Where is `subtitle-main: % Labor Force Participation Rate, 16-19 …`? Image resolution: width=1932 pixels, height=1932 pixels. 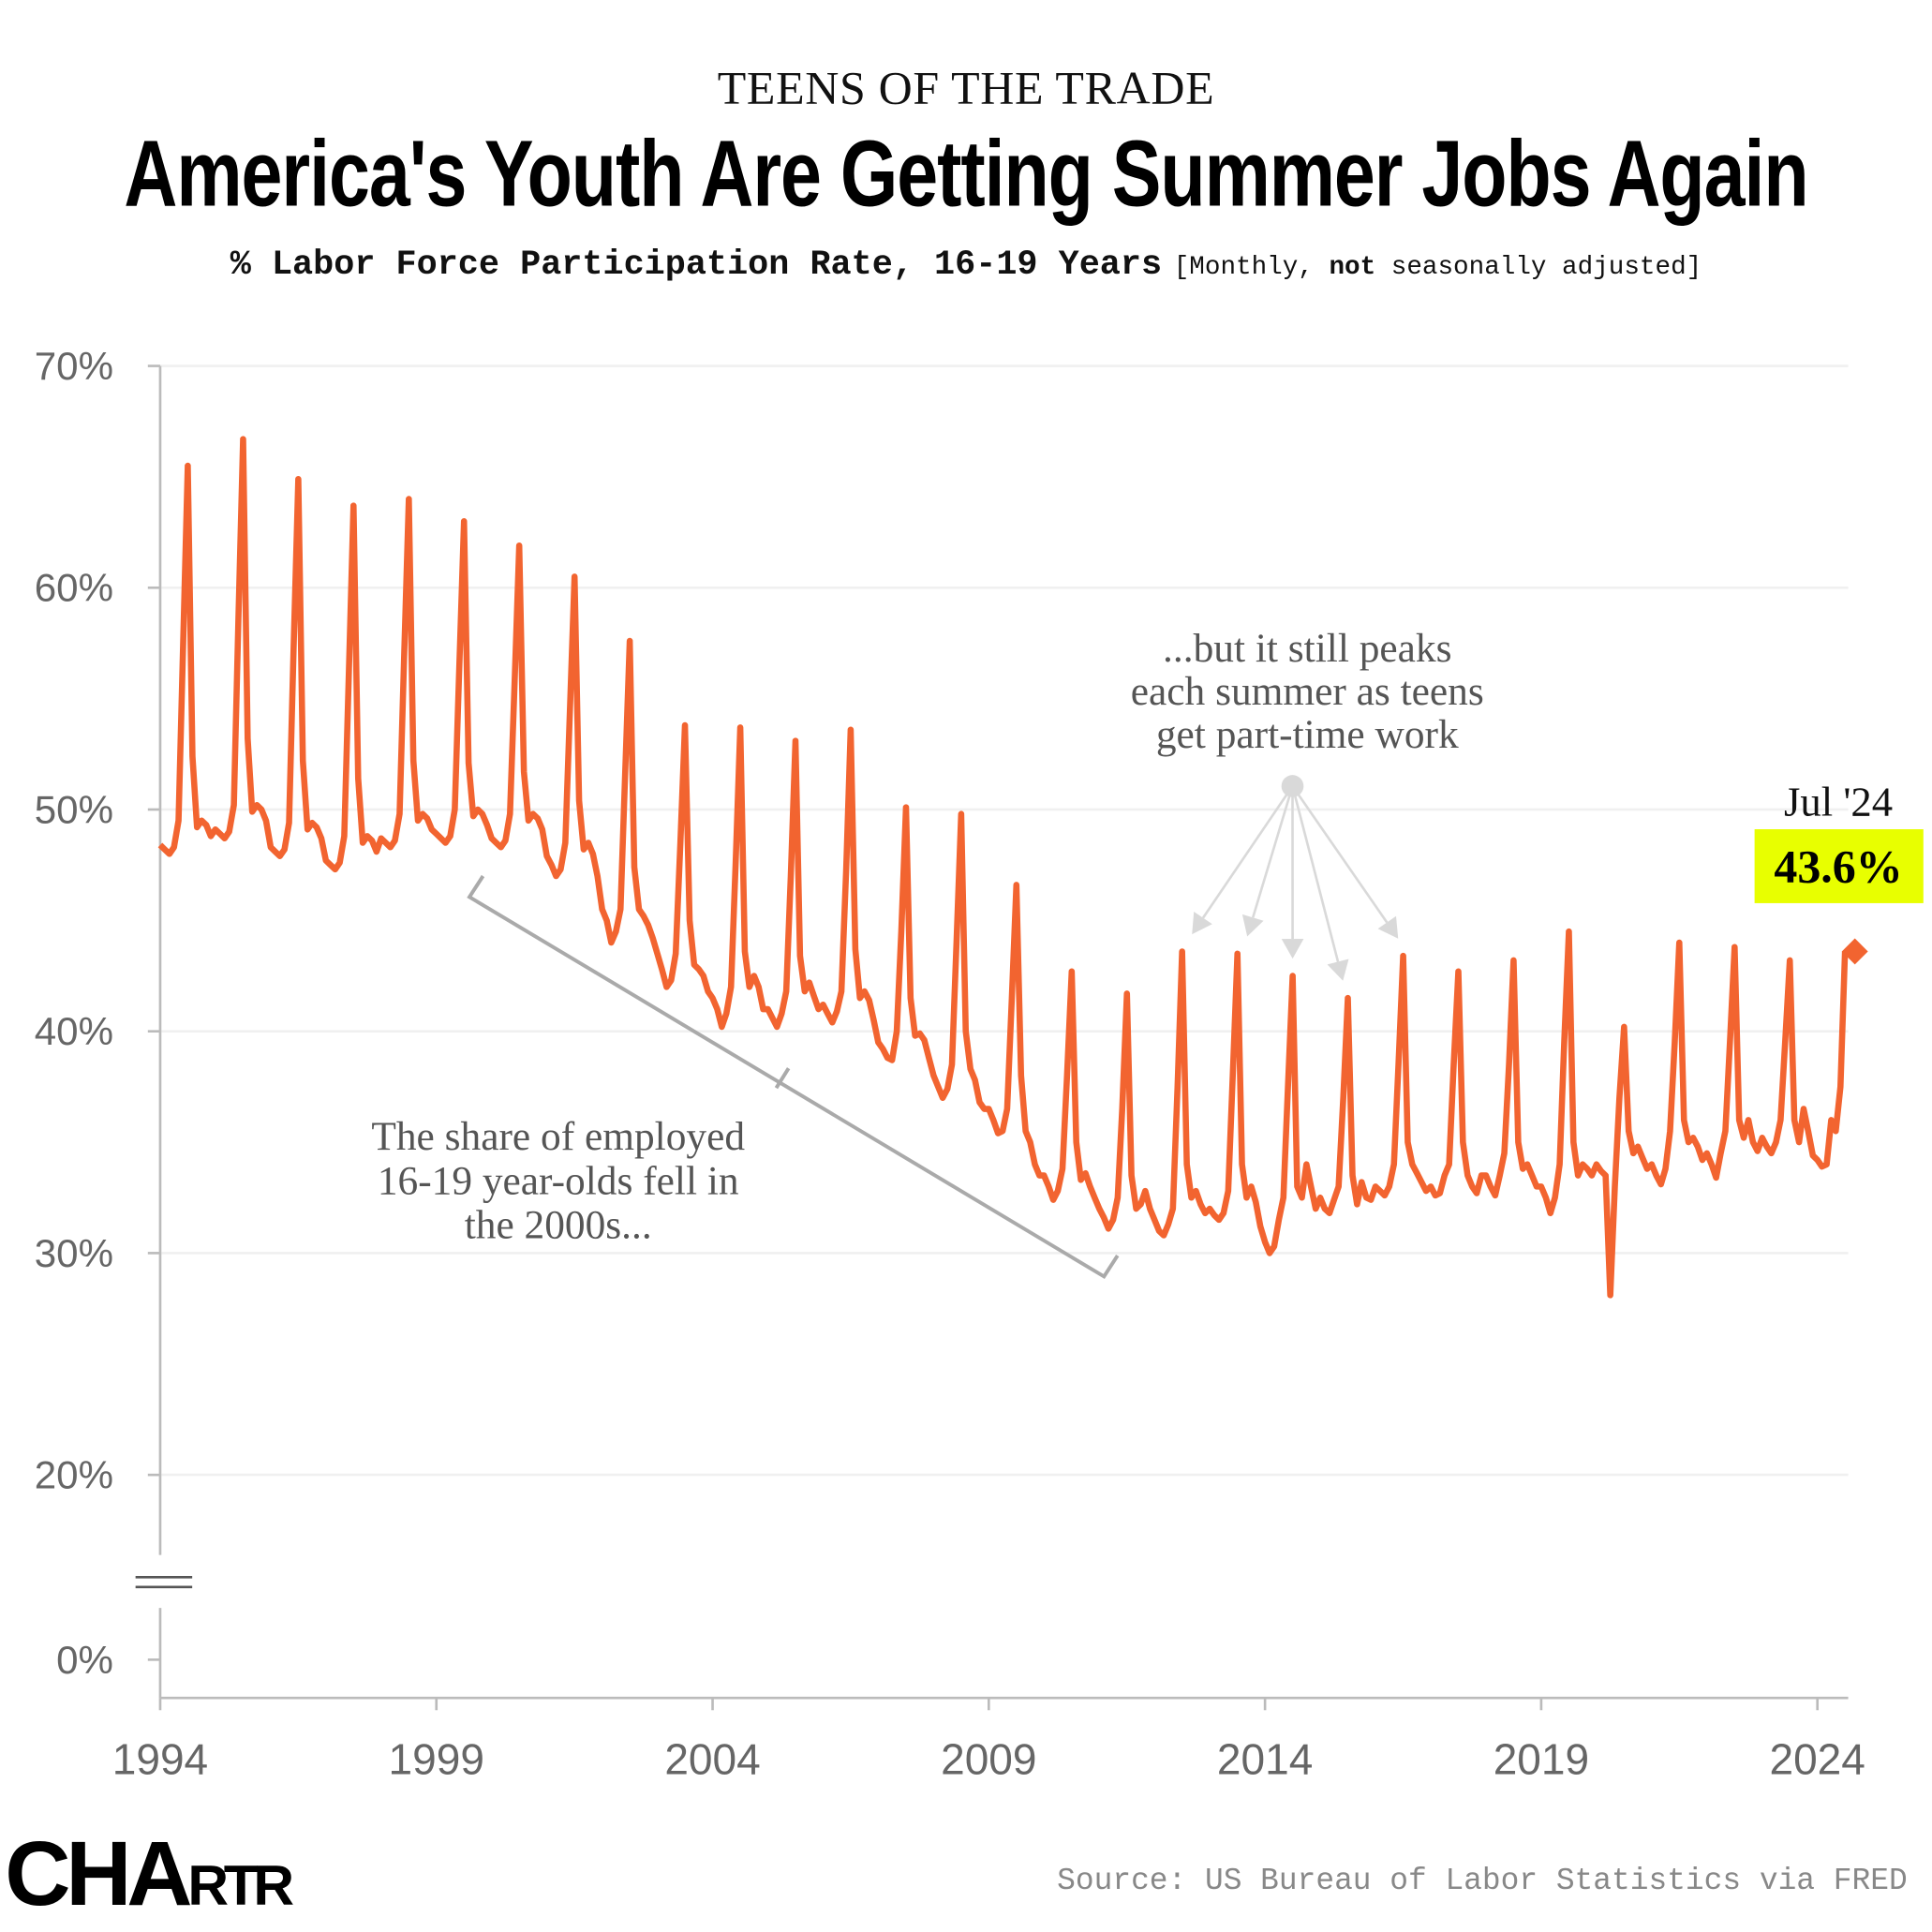
subtitle-main: % Labor Force Participation Rate, 16-19 … is located at coordinates (697, 266).